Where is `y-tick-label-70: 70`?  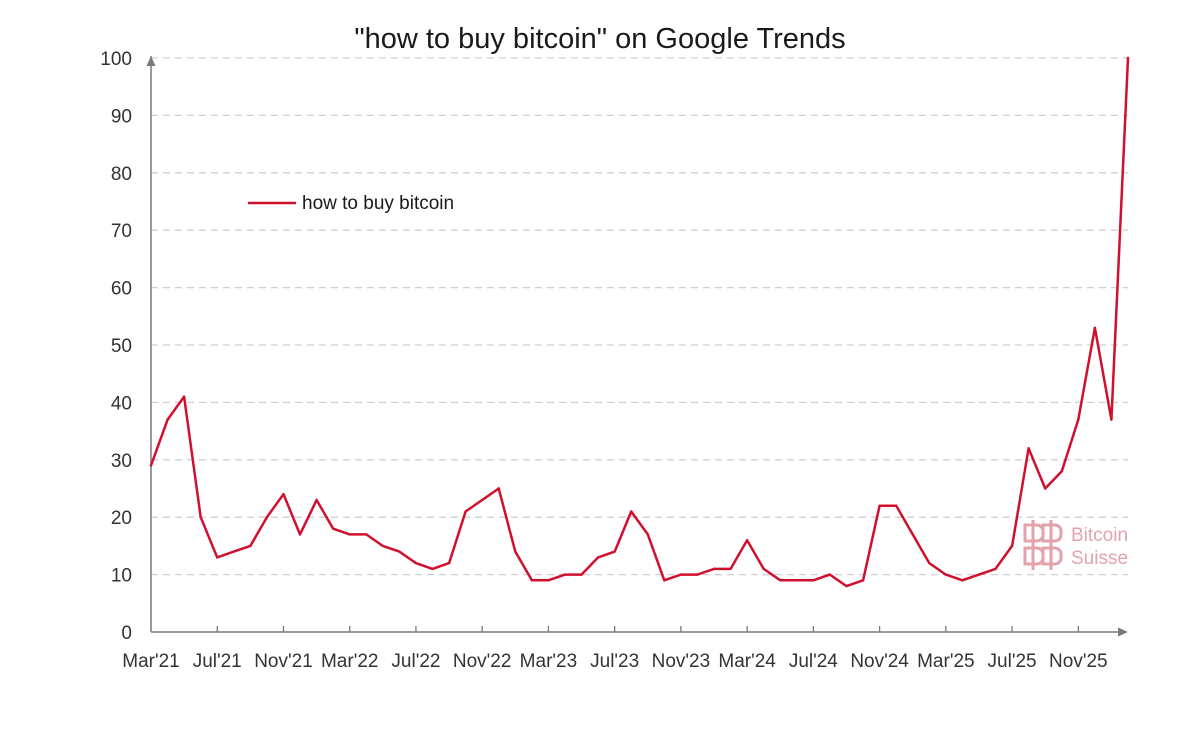 y-tick-label-70: 70 is located at coordinates (121, 231).